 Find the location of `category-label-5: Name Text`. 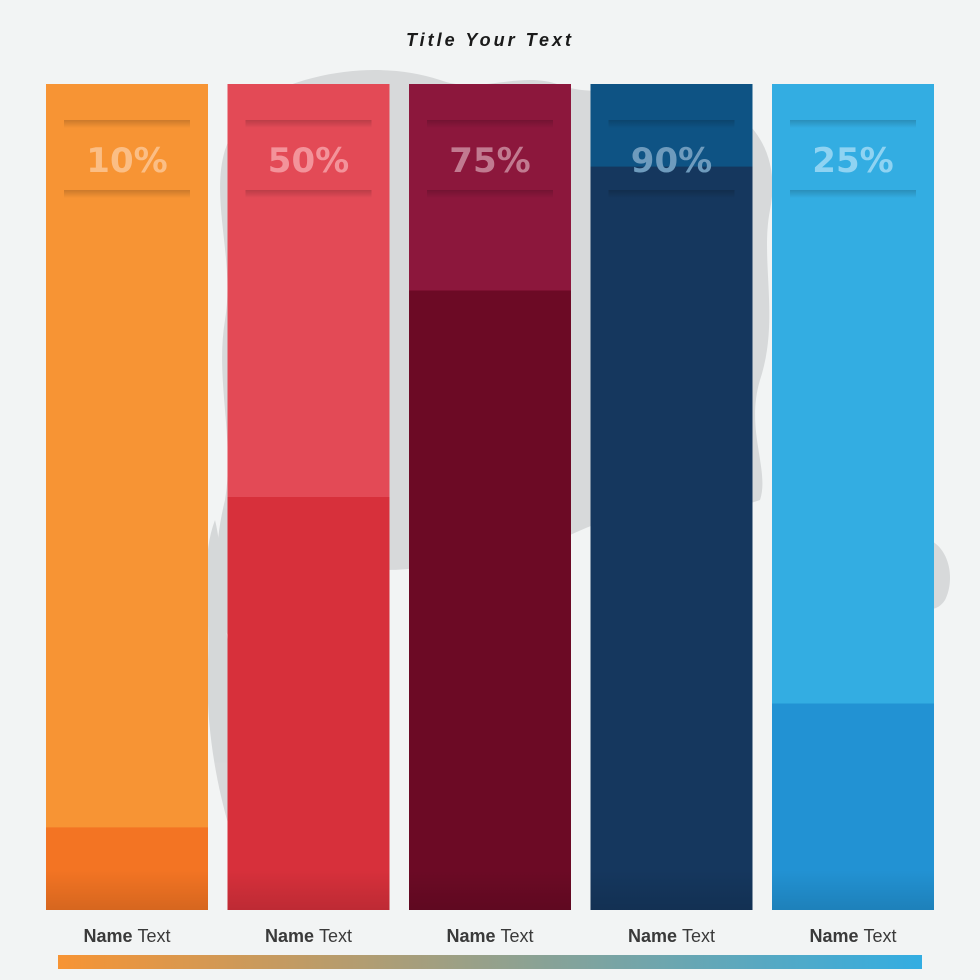

category-label-5: Name Text is located at coordinates (852, 936).